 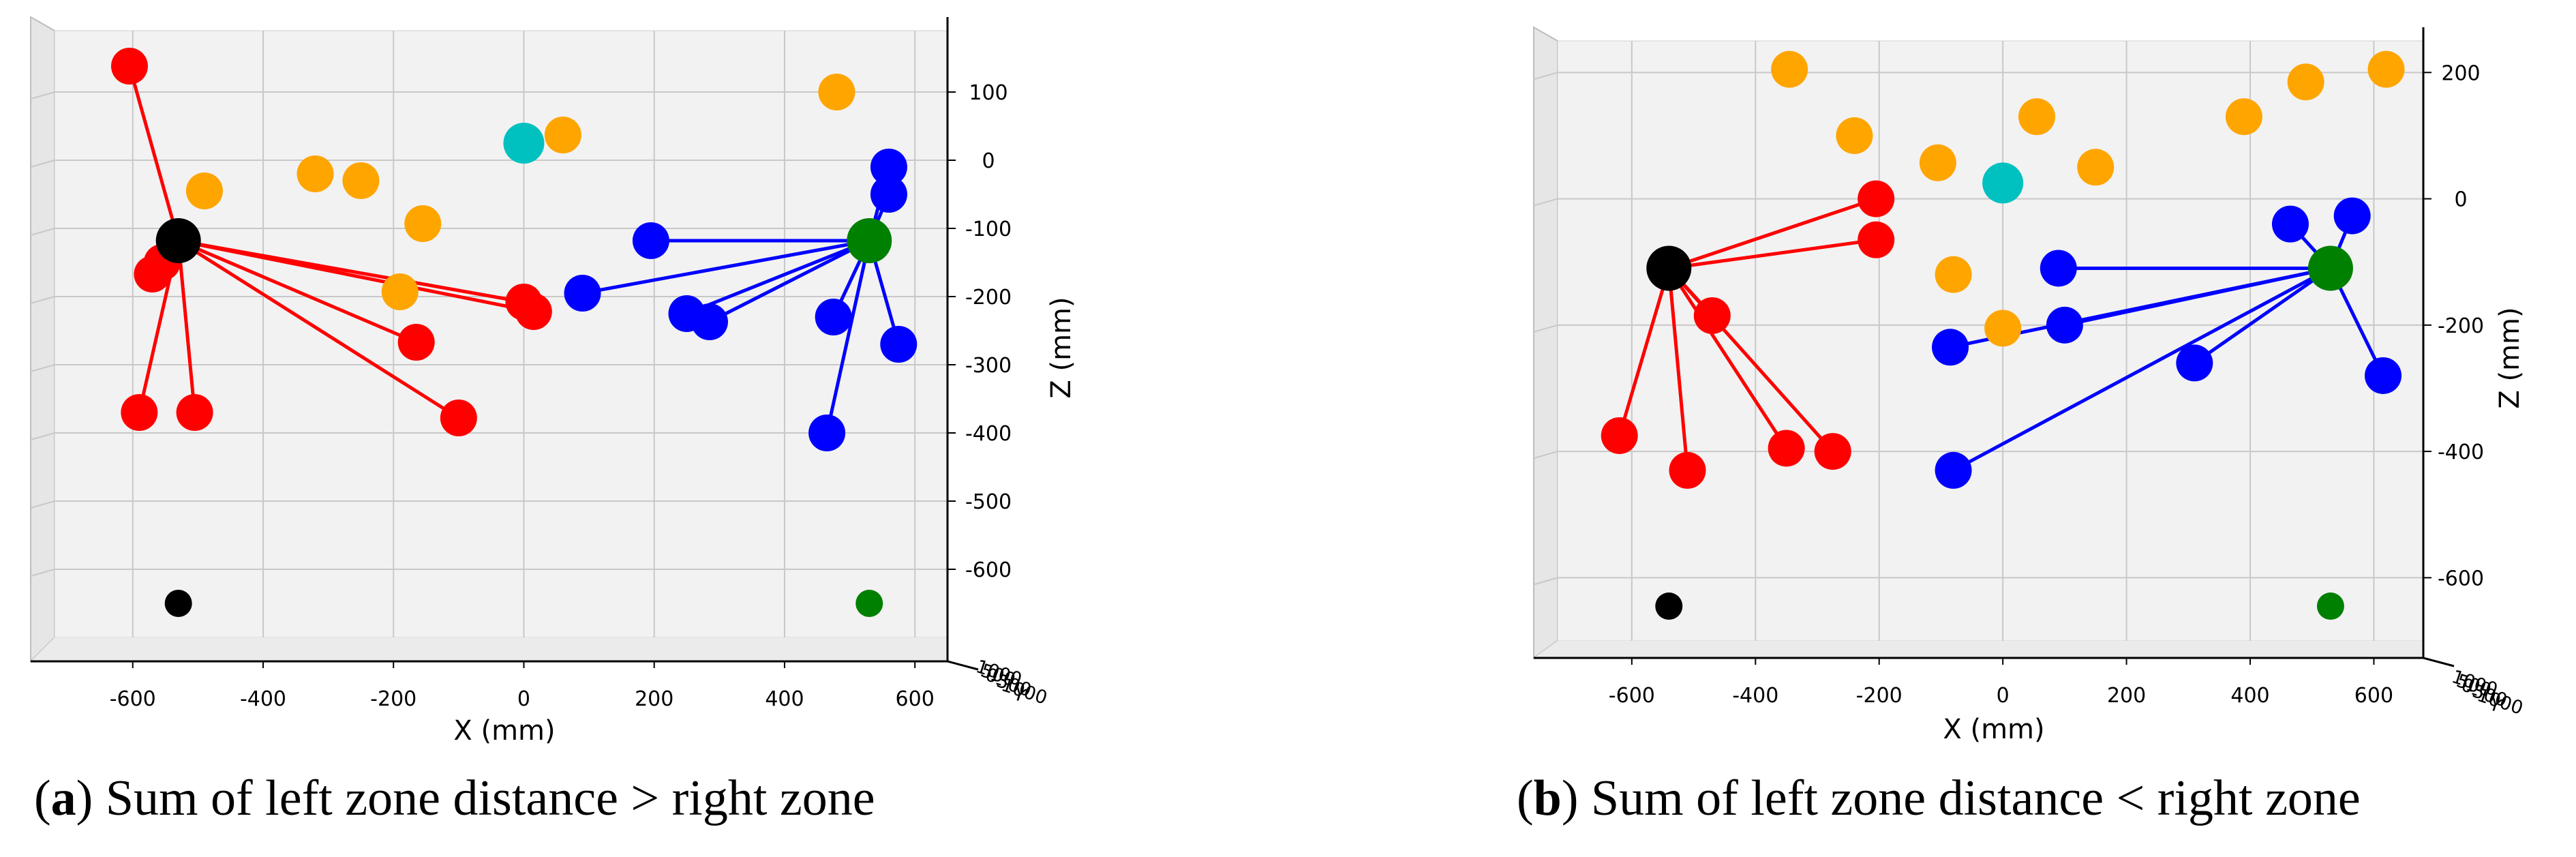 What do you see at coordinates (1061, 348) in the screenshot?
I see `z-axis-title: Z (mm)` at bounding box center [1061, 348].